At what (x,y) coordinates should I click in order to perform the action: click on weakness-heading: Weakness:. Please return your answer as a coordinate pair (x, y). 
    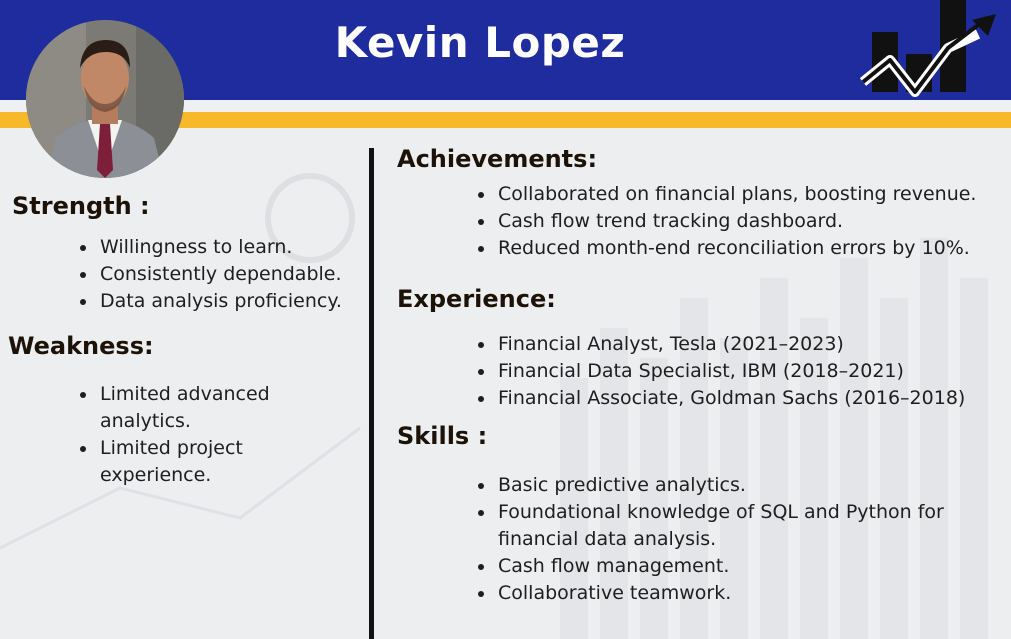
    Looking at the image, I should click on (81, 346).